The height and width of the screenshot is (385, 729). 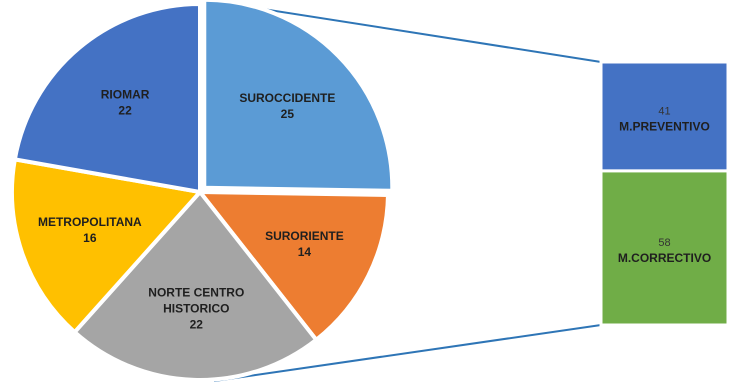 What do you see at coordinates (664, 258) in the screenshot?
I see `bar-label-m-correctivo: M.CORRECTIVO` at bounding box center [664, 258].